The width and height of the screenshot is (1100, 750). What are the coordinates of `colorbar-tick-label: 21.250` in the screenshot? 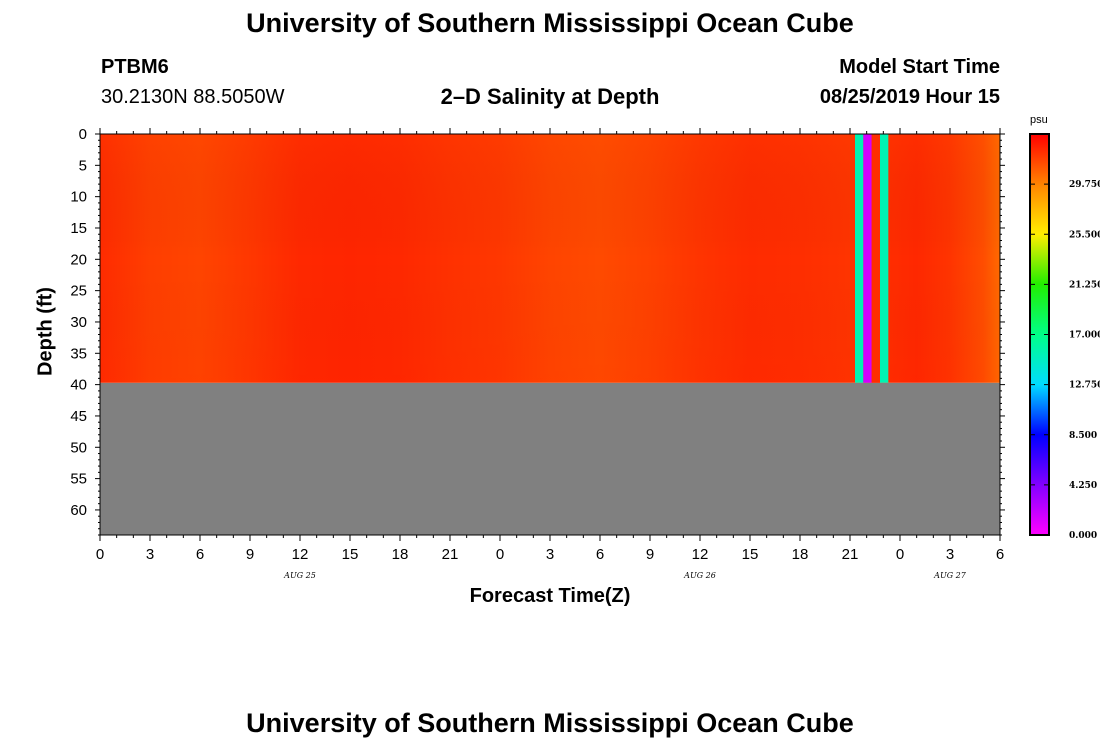 It's located at (1084, 285).